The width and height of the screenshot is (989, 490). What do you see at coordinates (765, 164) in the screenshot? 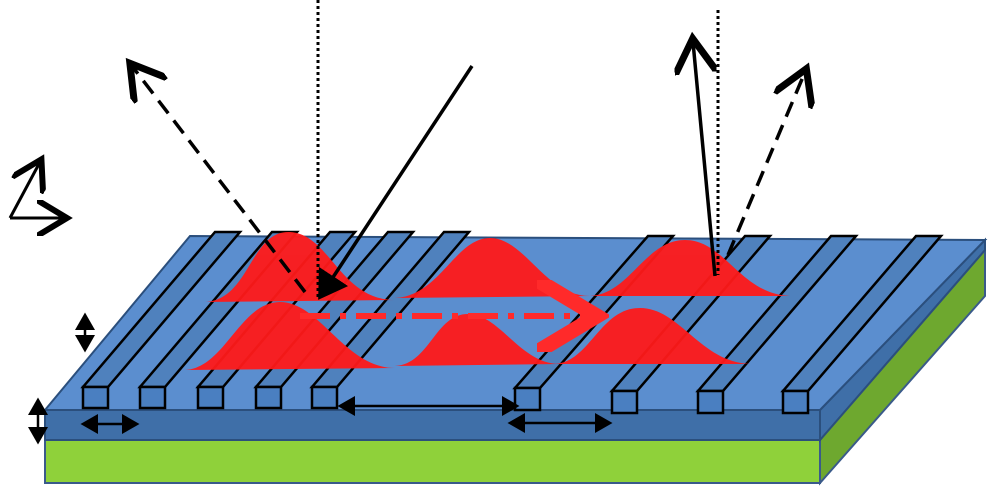
I see `diffracted-beam-right` at bounding box center [765, 164].